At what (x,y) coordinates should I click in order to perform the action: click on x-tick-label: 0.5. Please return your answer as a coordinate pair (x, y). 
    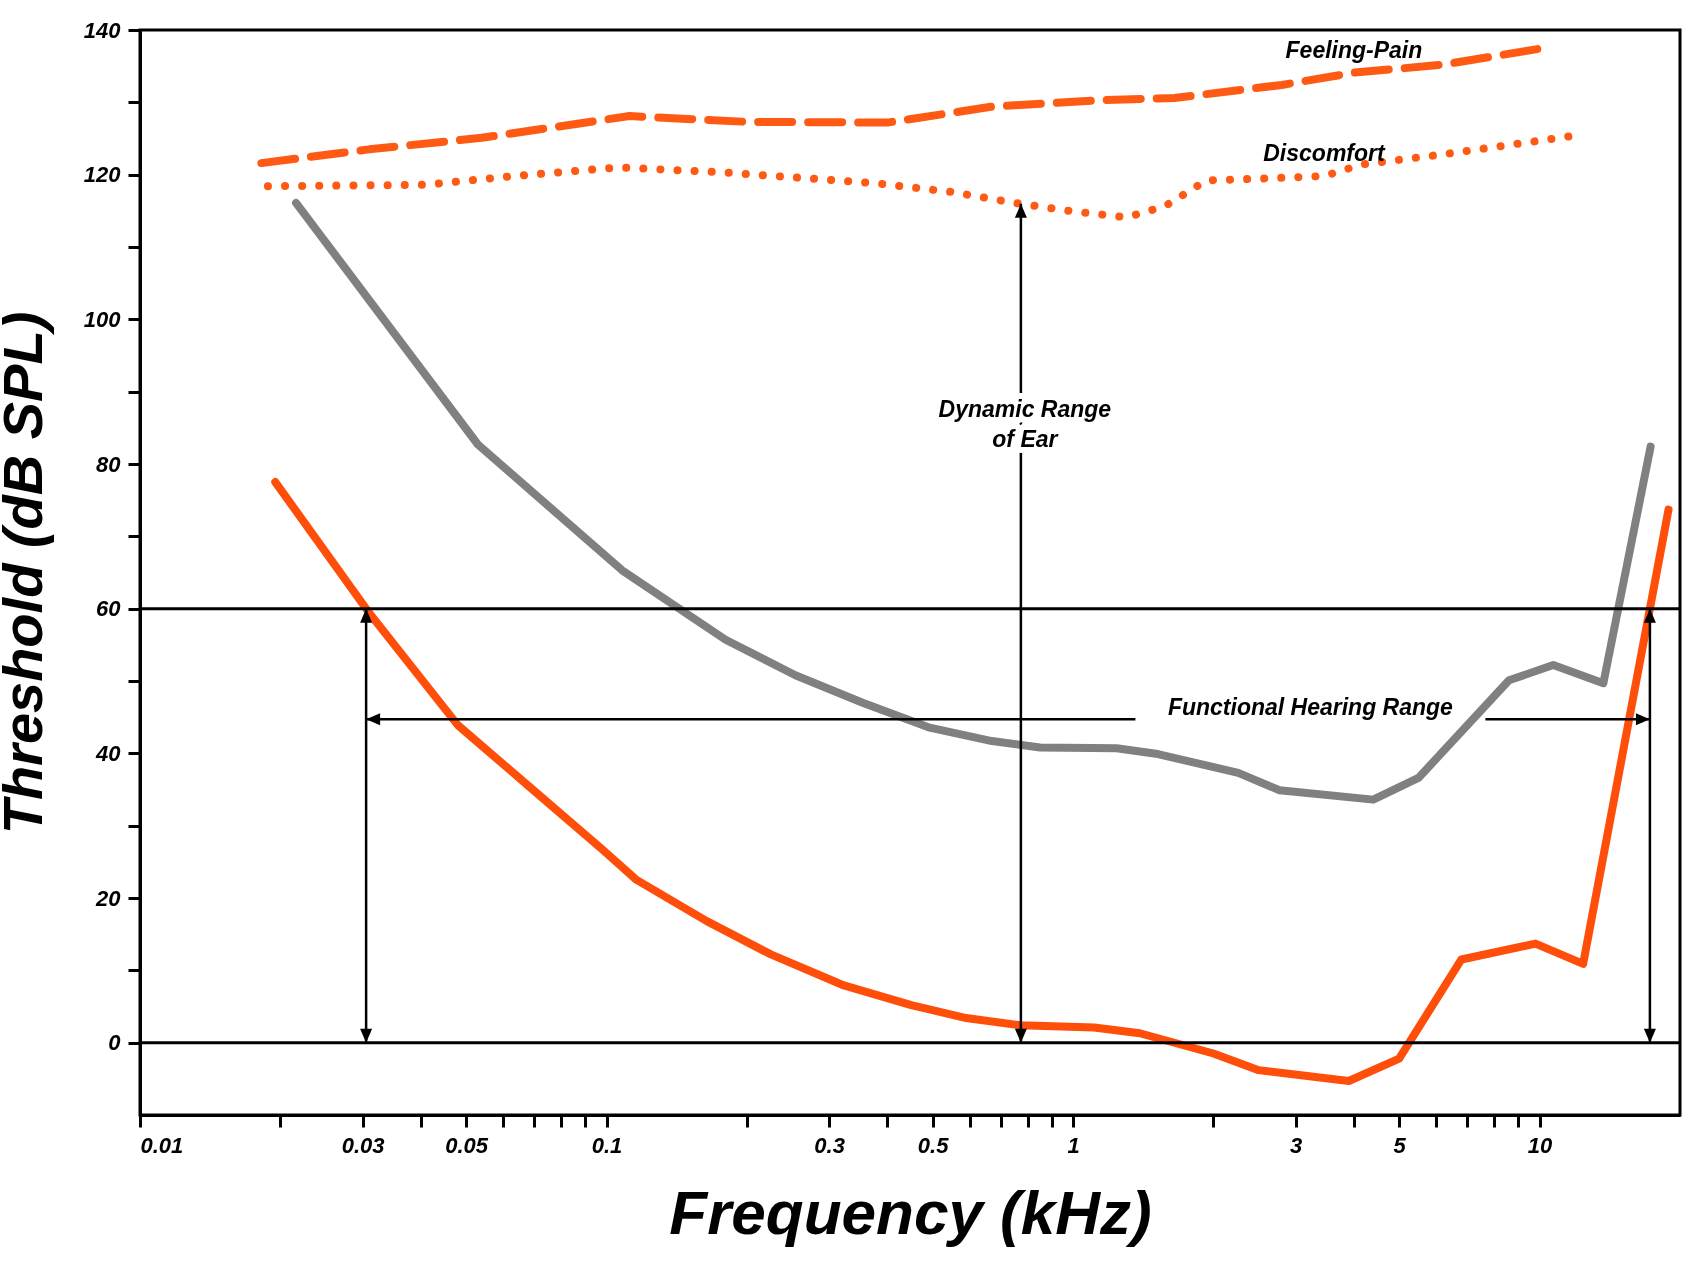
    Looking at the image, I should click on (933, 1145).